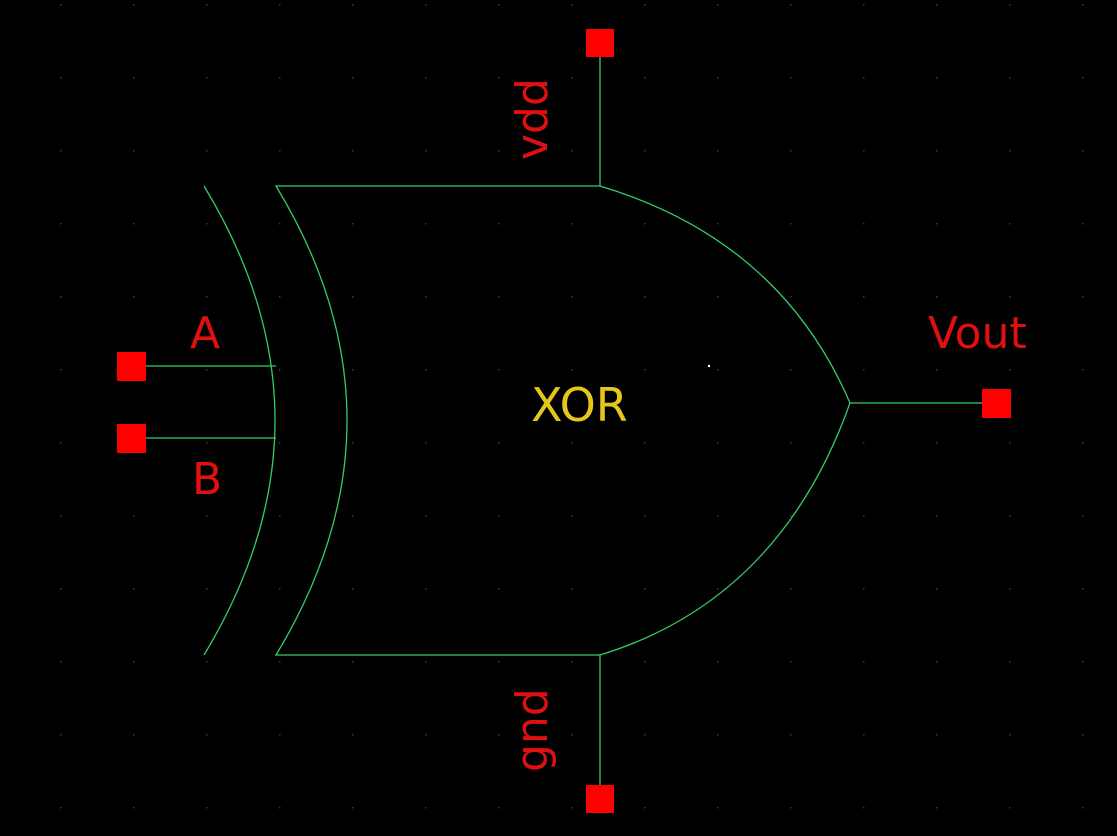 The height and width of the screenshot is (836, 1117). I want to click on pin-label-gnd: gnd, so click(532, 730).